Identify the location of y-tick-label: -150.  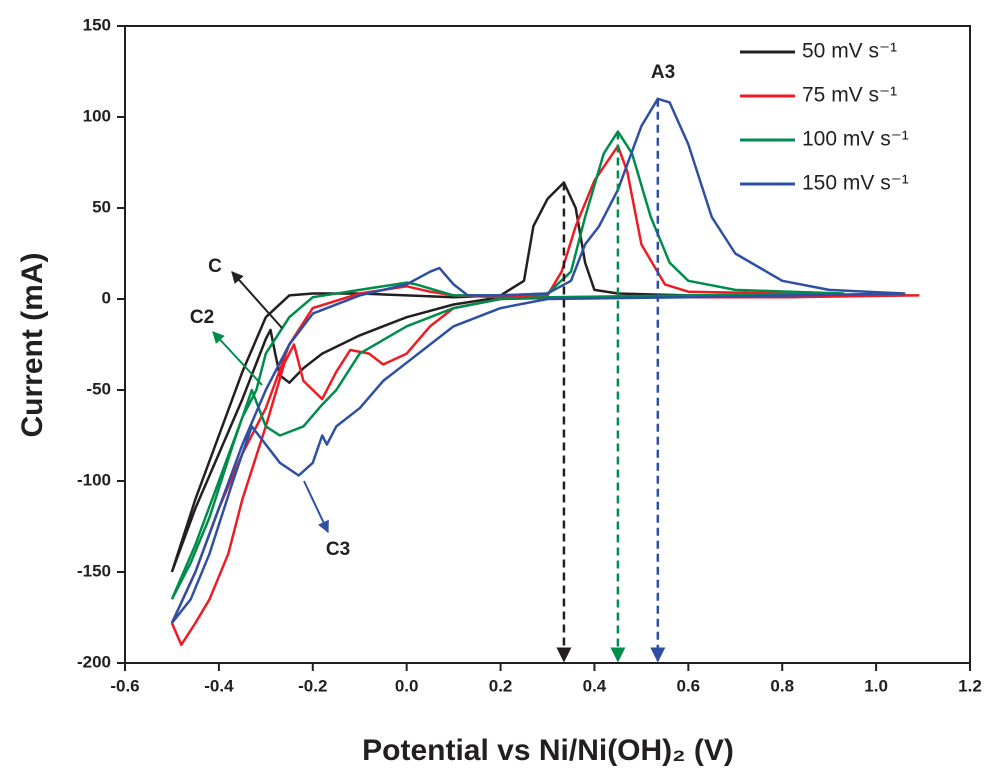
(94, 570).